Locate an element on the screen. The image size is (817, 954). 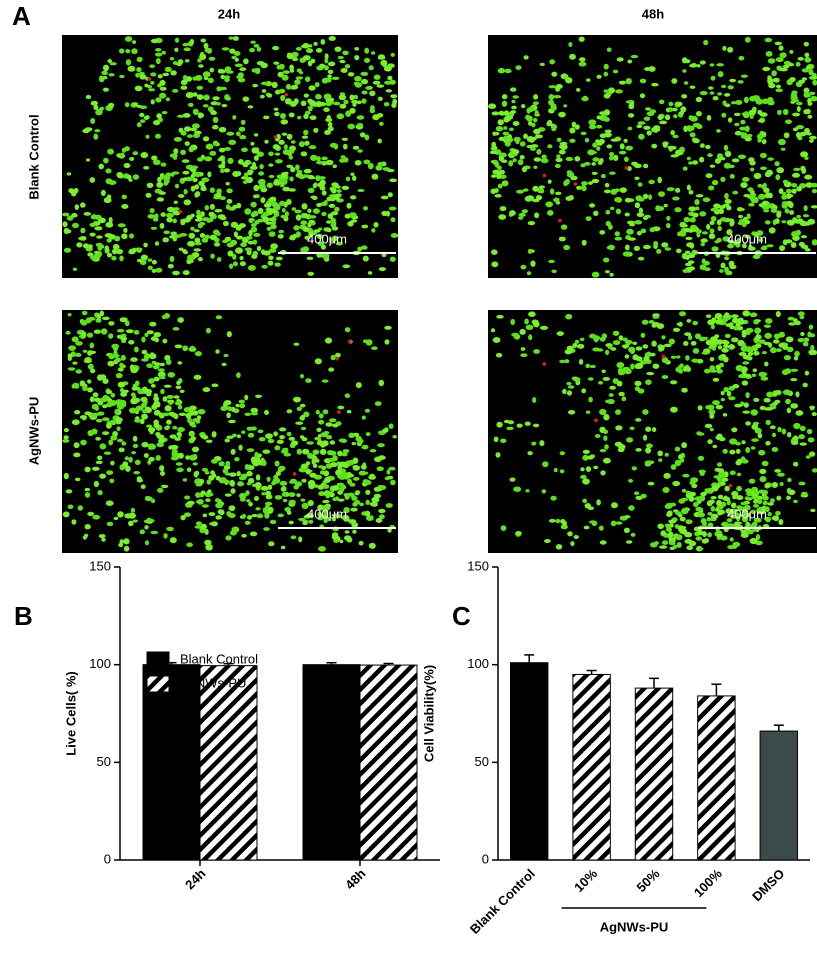
row-label: AgNWs-PU is located at coordinates (33, 431).